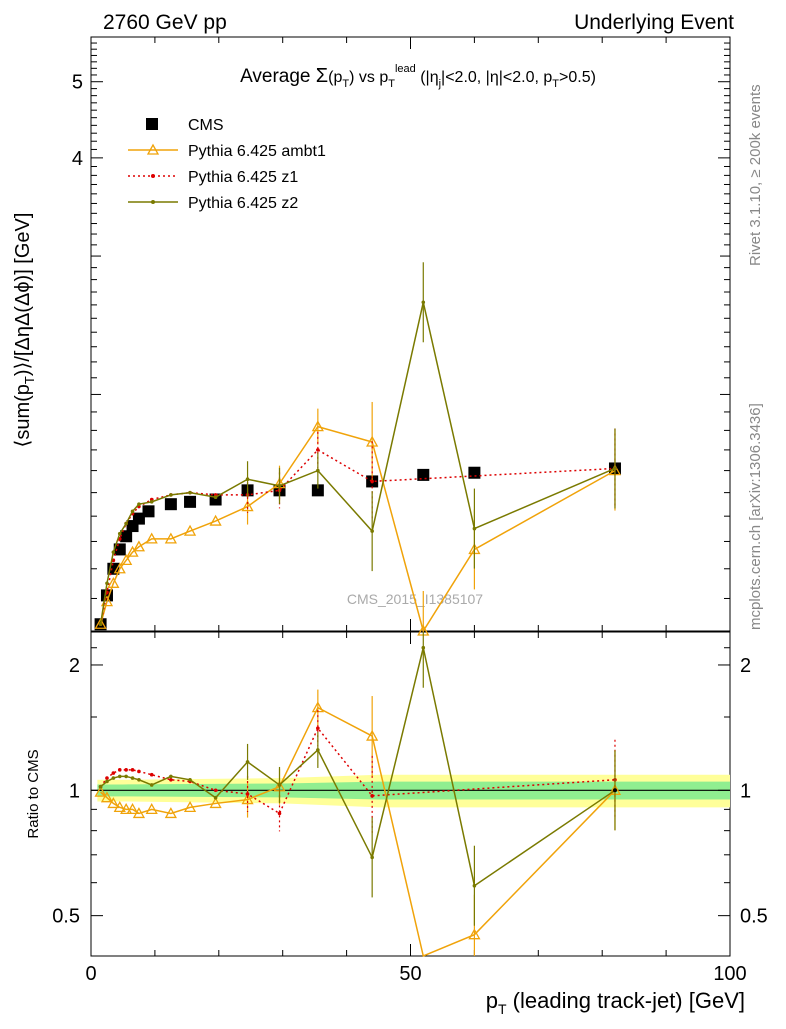 The image size is (786, 1029). I want to click on x-axis-label: pT (leading track-jet) [GeV], so click(615, 1002).